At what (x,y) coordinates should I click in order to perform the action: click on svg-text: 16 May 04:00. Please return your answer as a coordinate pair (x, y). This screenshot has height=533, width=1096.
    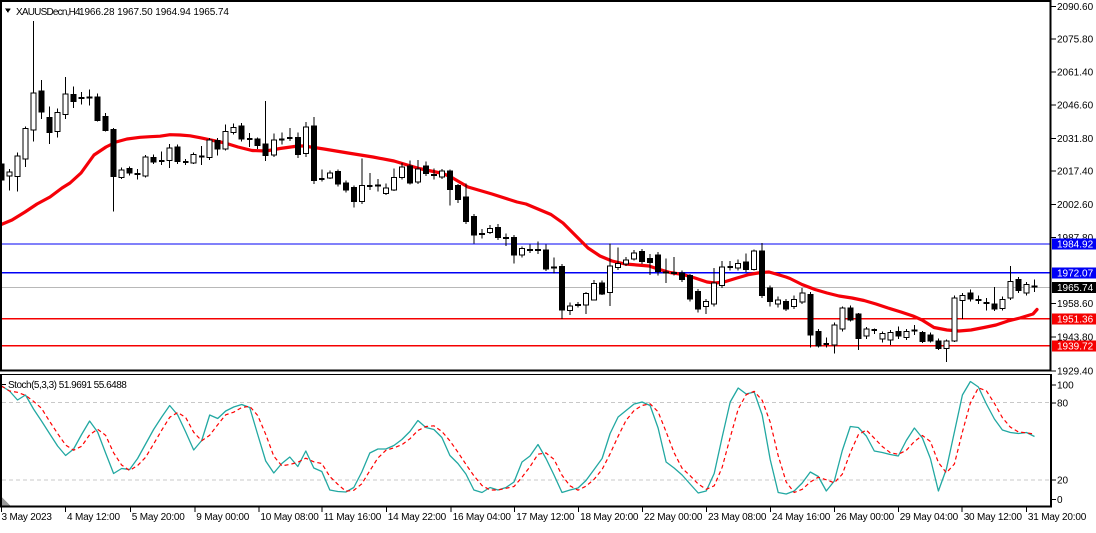
    Looking at the image, I should click on (482, 517).